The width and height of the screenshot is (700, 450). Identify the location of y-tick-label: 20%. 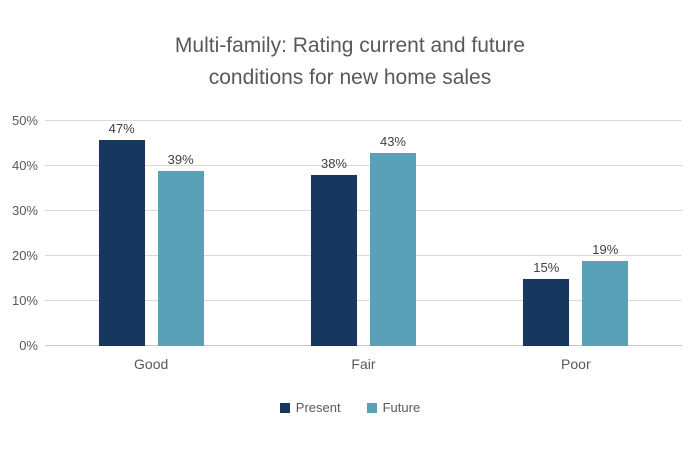
(24, 255).